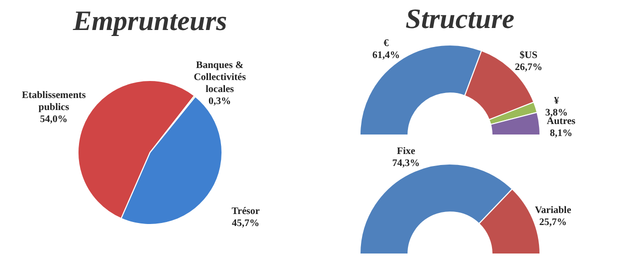 This screenshot has height=265, width=634. What do you see at coordinates (557, 100) in the screenshot?
I see `slice-label: ¥` at bounding box center [557, 100].